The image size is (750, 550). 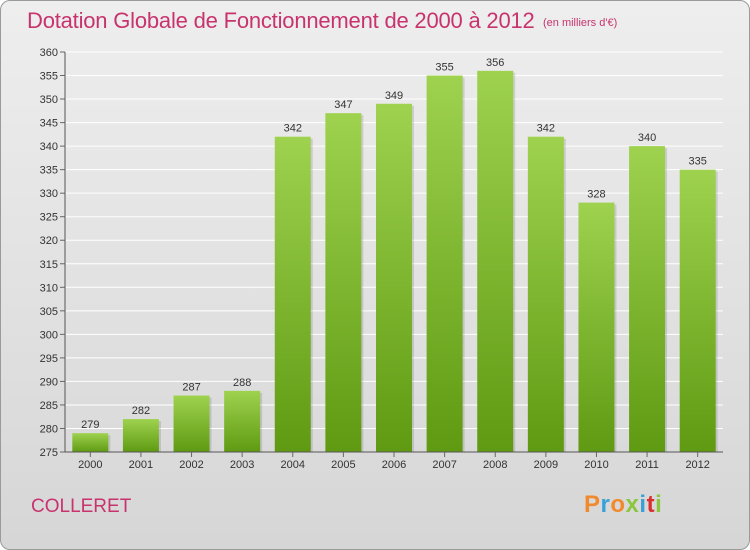 I want to click on y-tick-label: 280, so click(x=49, y=429).